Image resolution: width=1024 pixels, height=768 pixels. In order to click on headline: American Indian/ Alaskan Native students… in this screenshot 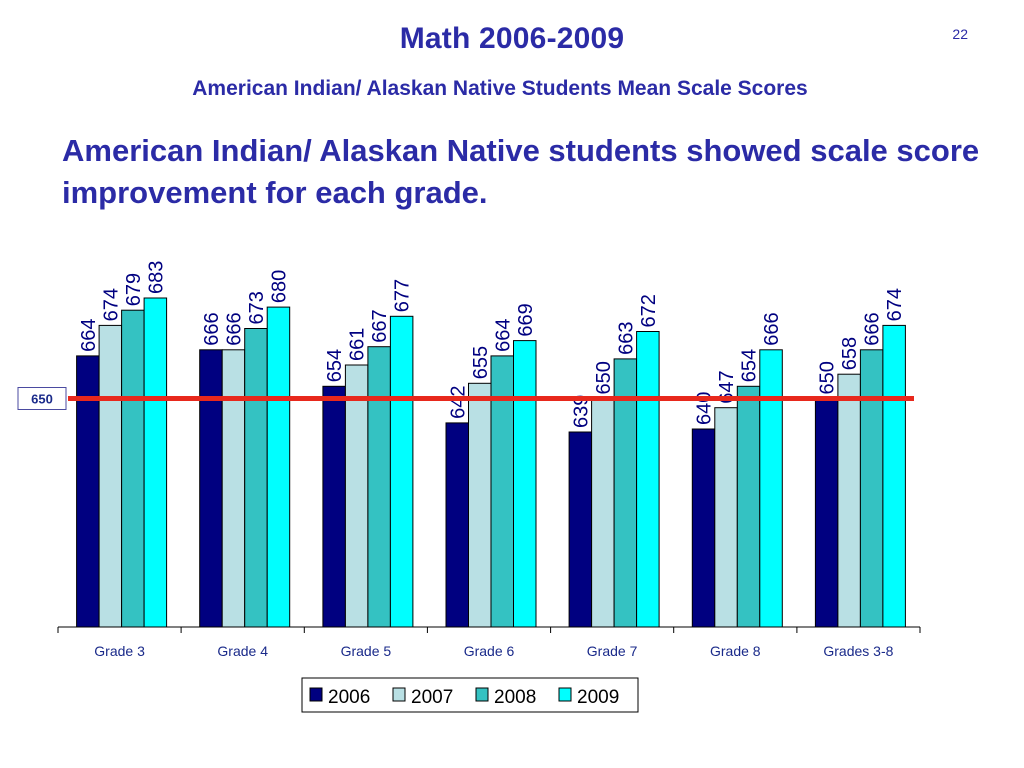, I will do `click(521, 171)`.